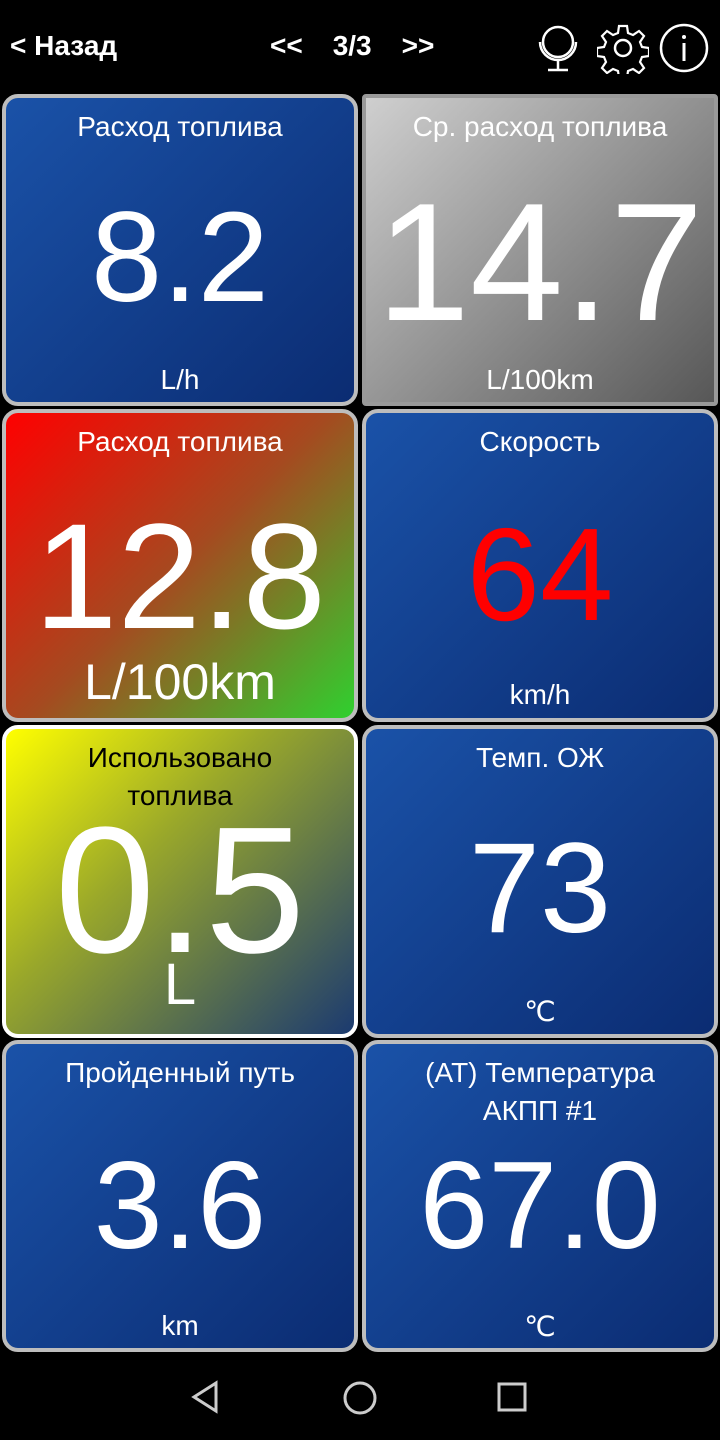 Image resolution: width=720 pixels, height=1440 pixels. I want to click on tile-fuel-rate: Расход топлива 8.2 L/h, so click(180, 250).